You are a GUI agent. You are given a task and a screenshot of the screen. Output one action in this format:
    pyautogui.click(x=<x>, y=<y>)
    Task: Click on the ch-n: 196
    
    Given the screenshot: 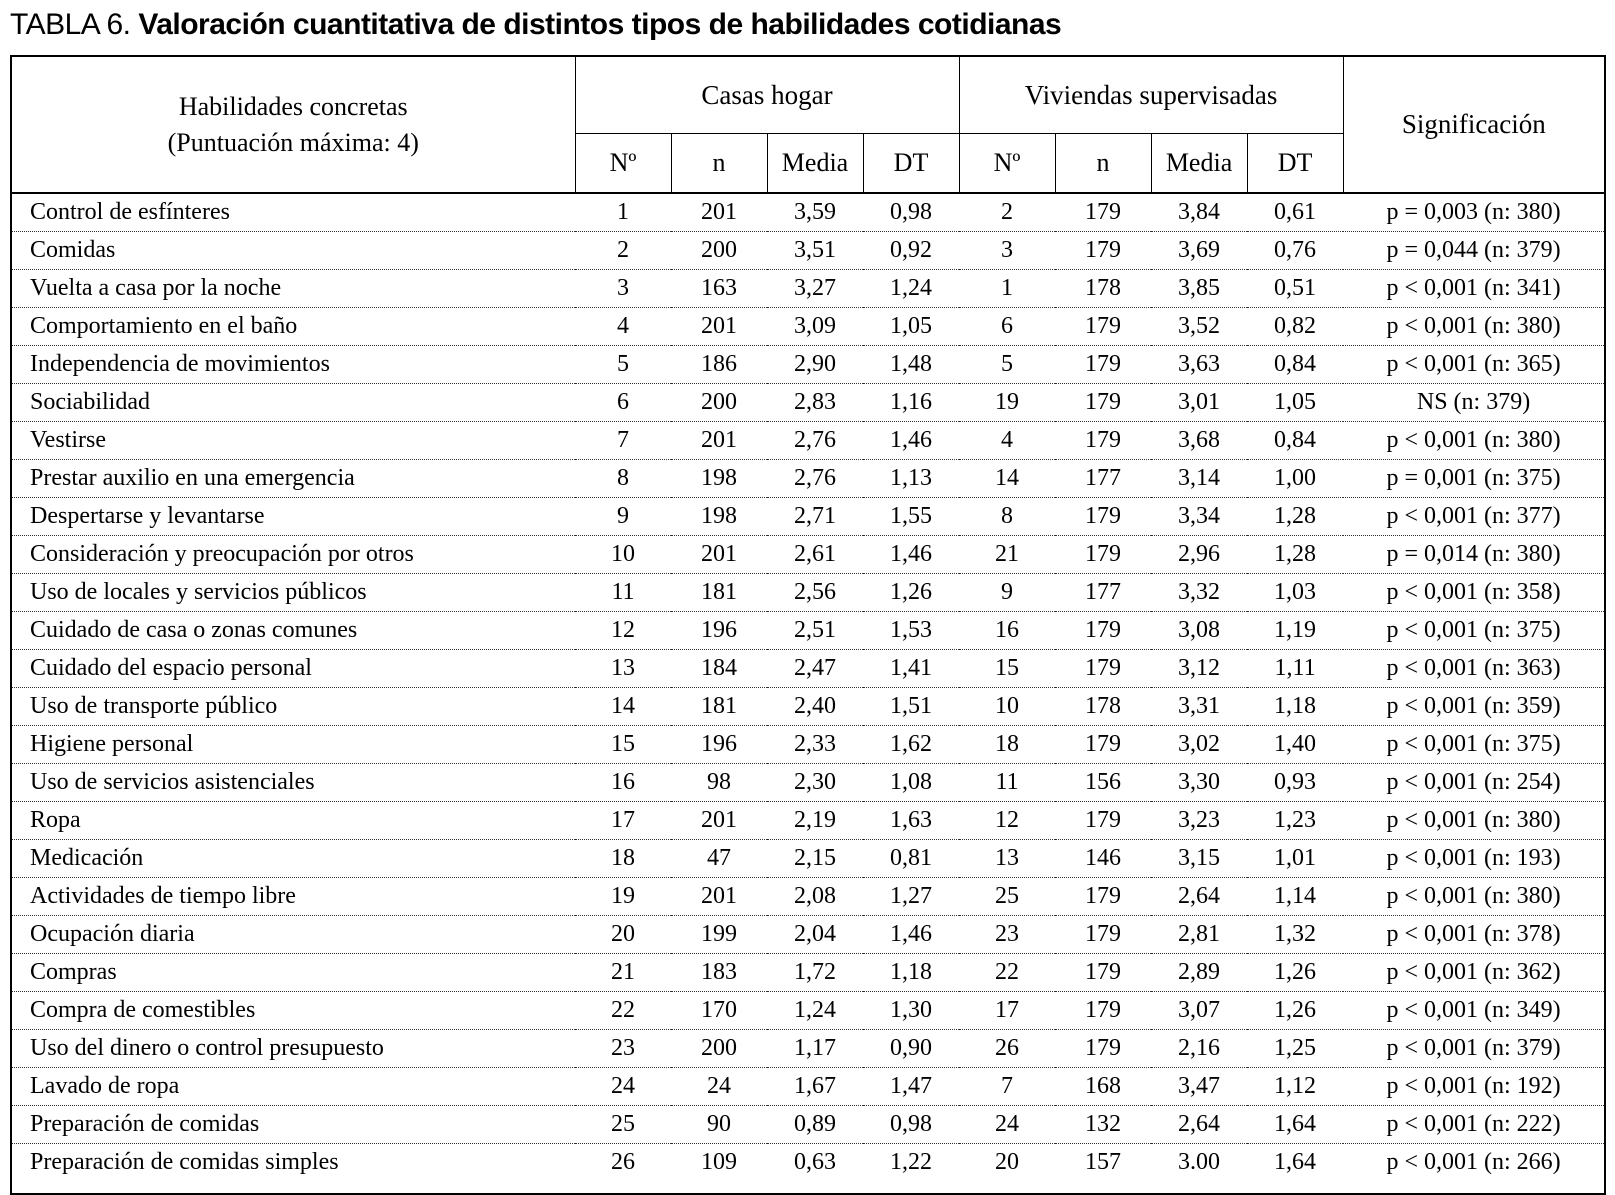 What is the action you would take?
    pyautogui.click(x=719, y=630)
    